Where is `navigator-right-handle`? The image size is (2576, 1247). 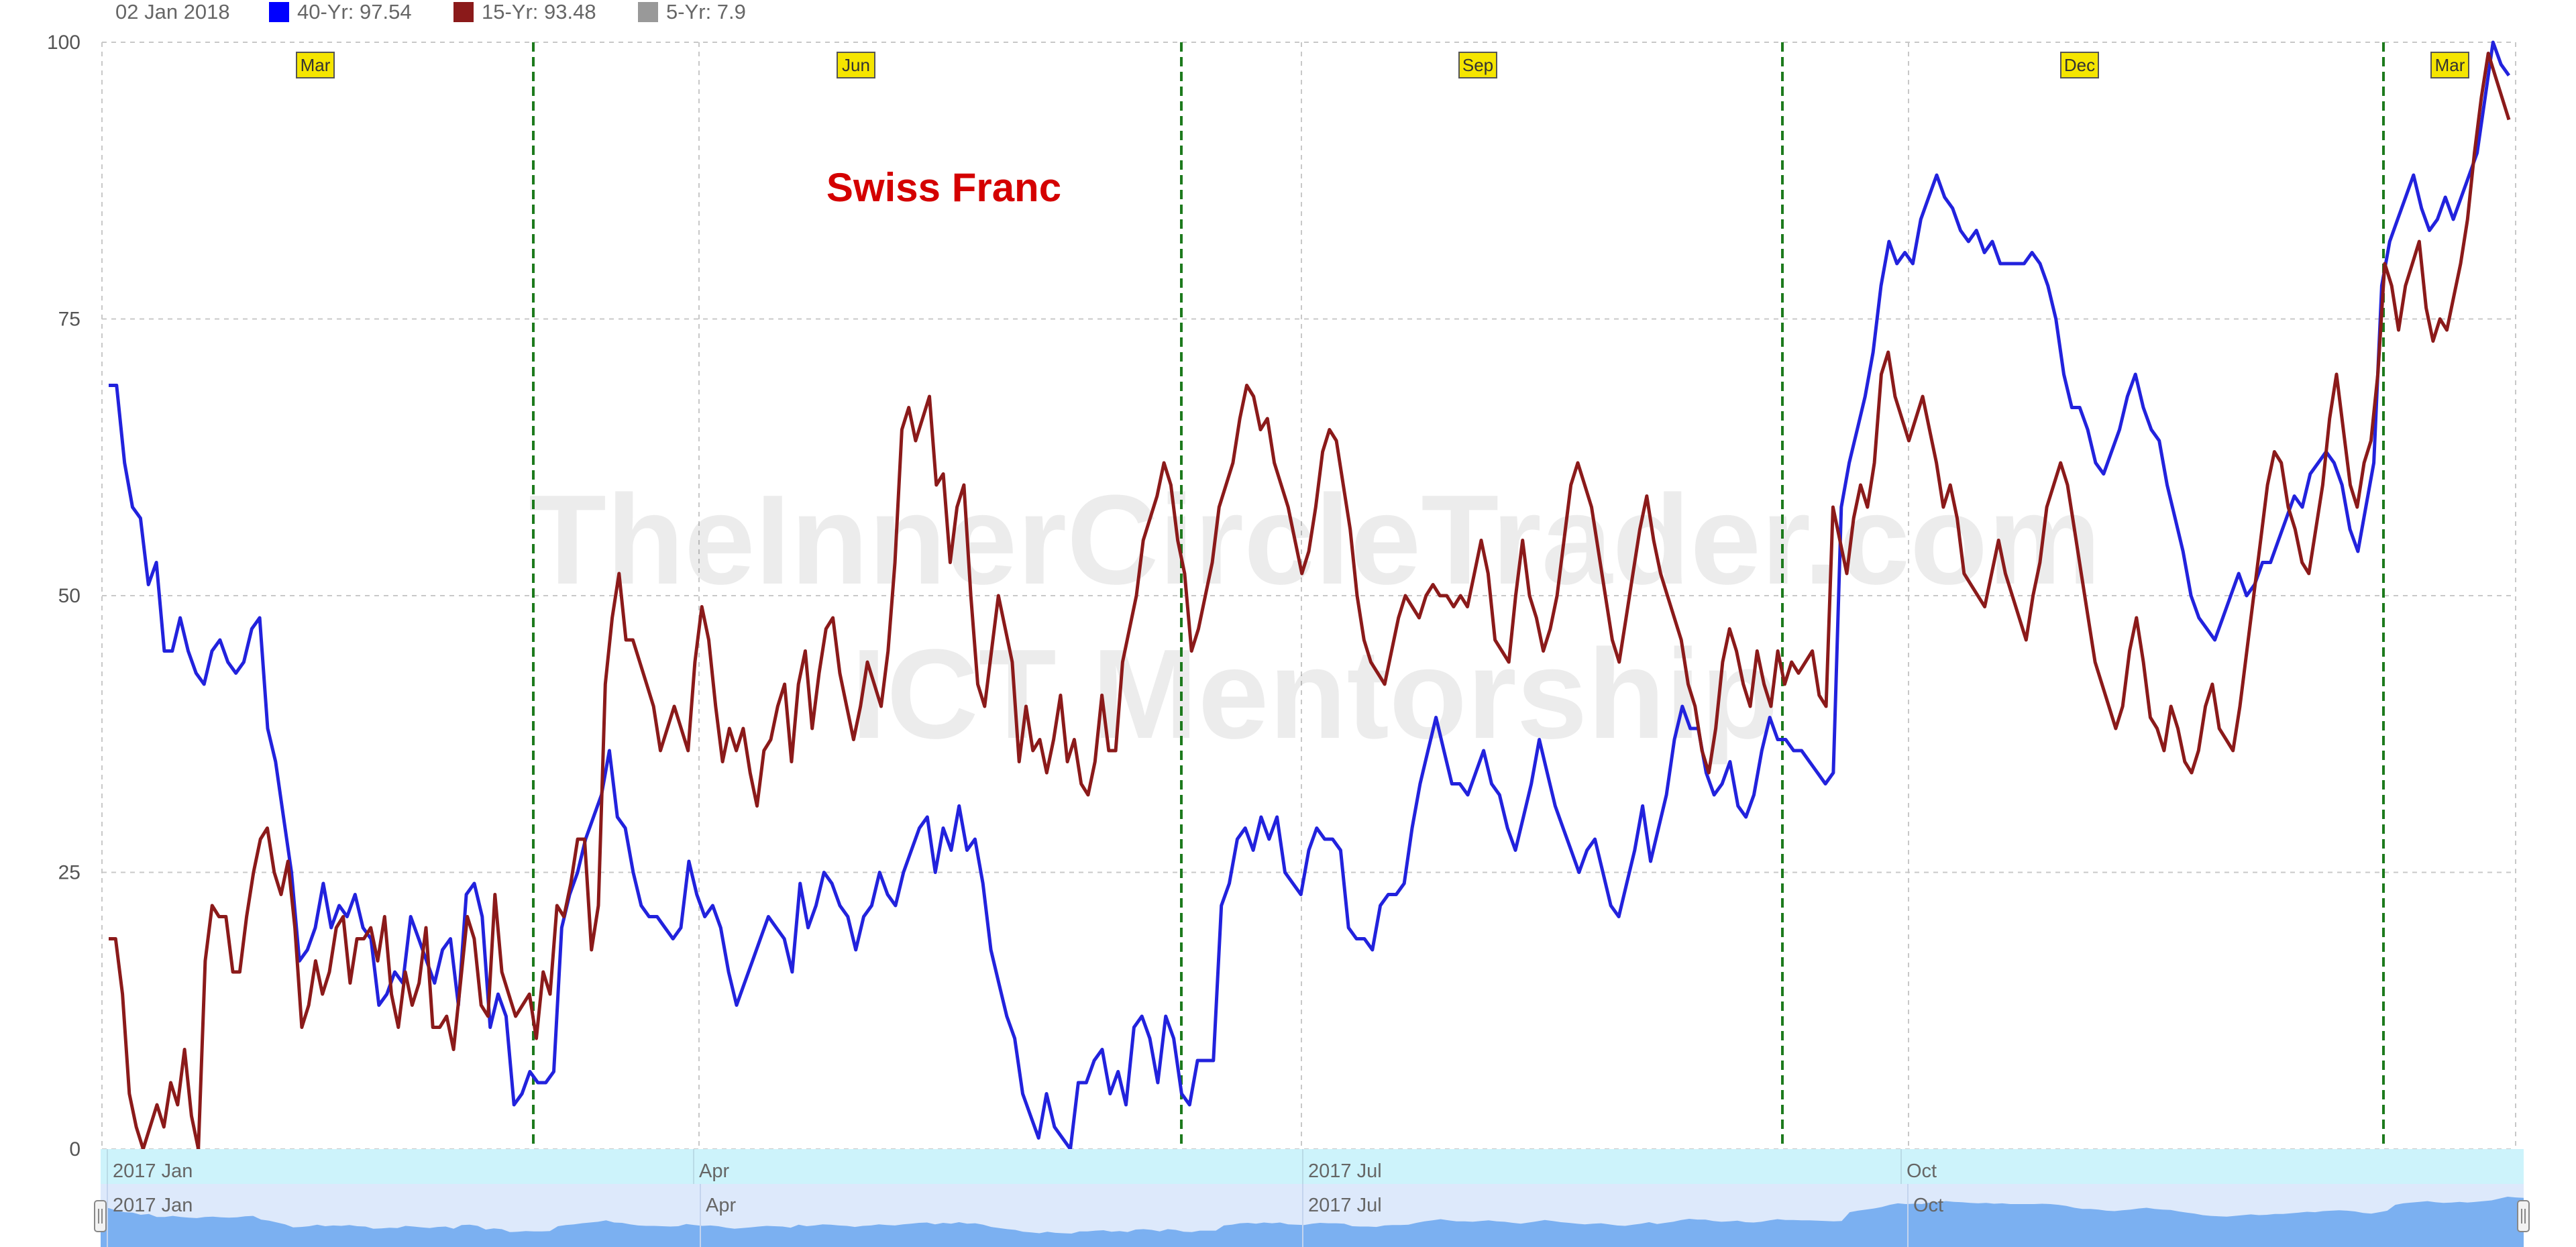 navigator-right-handle is located at coordinates (2523, 1216).